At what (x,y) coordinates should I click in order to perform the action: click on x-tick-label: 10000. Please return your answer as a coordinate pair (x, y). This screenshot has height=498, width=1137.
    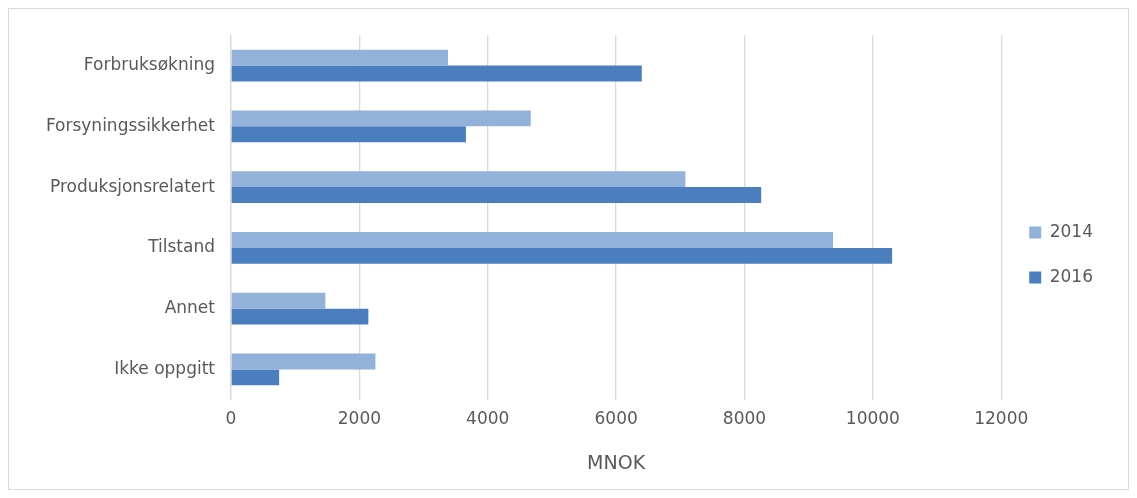
    Looking at the image, I should click on (872, 418).